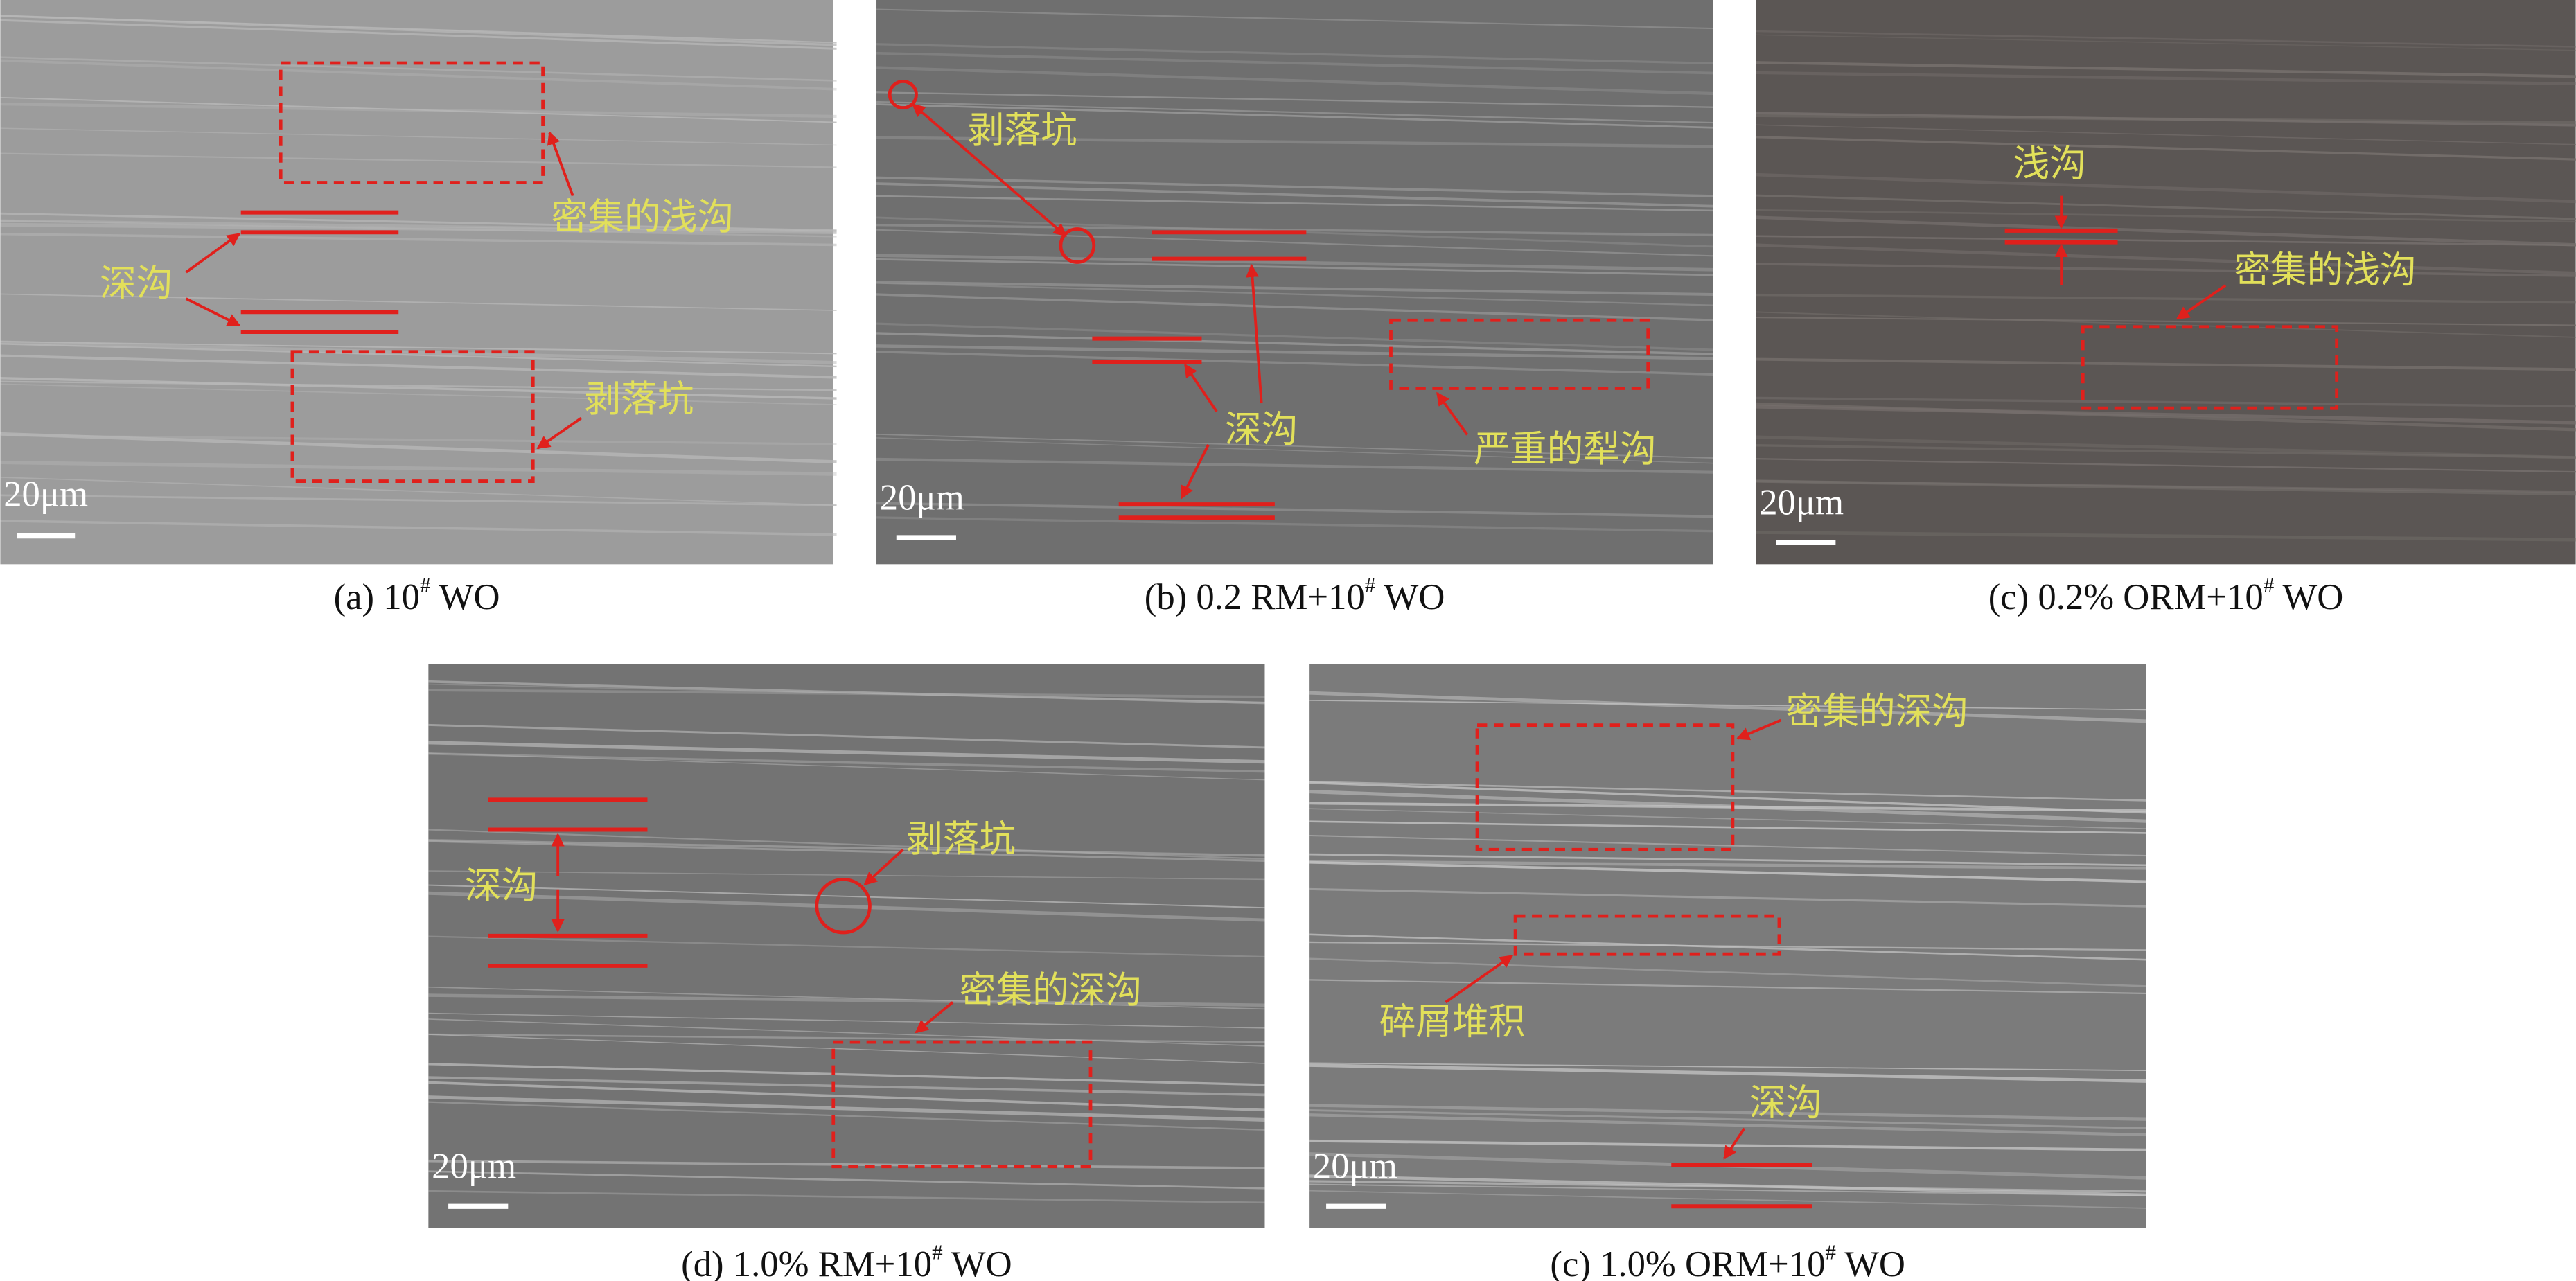 This screenshot has width=2576, height=1281. What do you see at coordinates (807, 1263) in the screenshot?
I see `caption-text: (d) 1.0% RM+10` at bounding box center [807, 1263].